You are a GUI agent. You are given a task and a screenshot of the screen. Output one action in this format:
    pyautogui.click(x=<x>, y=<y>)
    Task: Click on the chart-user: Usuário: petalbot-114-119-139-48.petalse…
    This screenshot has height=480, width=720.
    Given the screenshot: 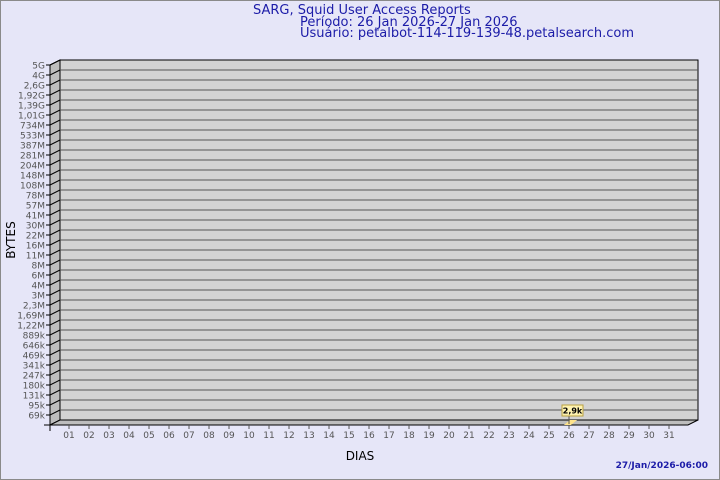 What is the action you would take?
    pyautogui.click(x=467, y=33)
    